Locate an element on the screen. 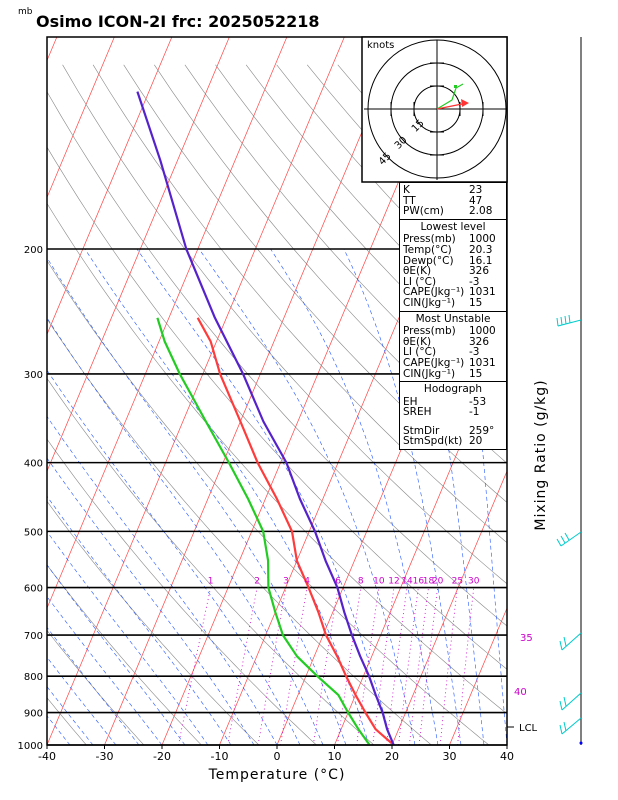  mixing-ratio-axis-label: Mixing Ratio (g/kg) is located at coordinates (541, 454).